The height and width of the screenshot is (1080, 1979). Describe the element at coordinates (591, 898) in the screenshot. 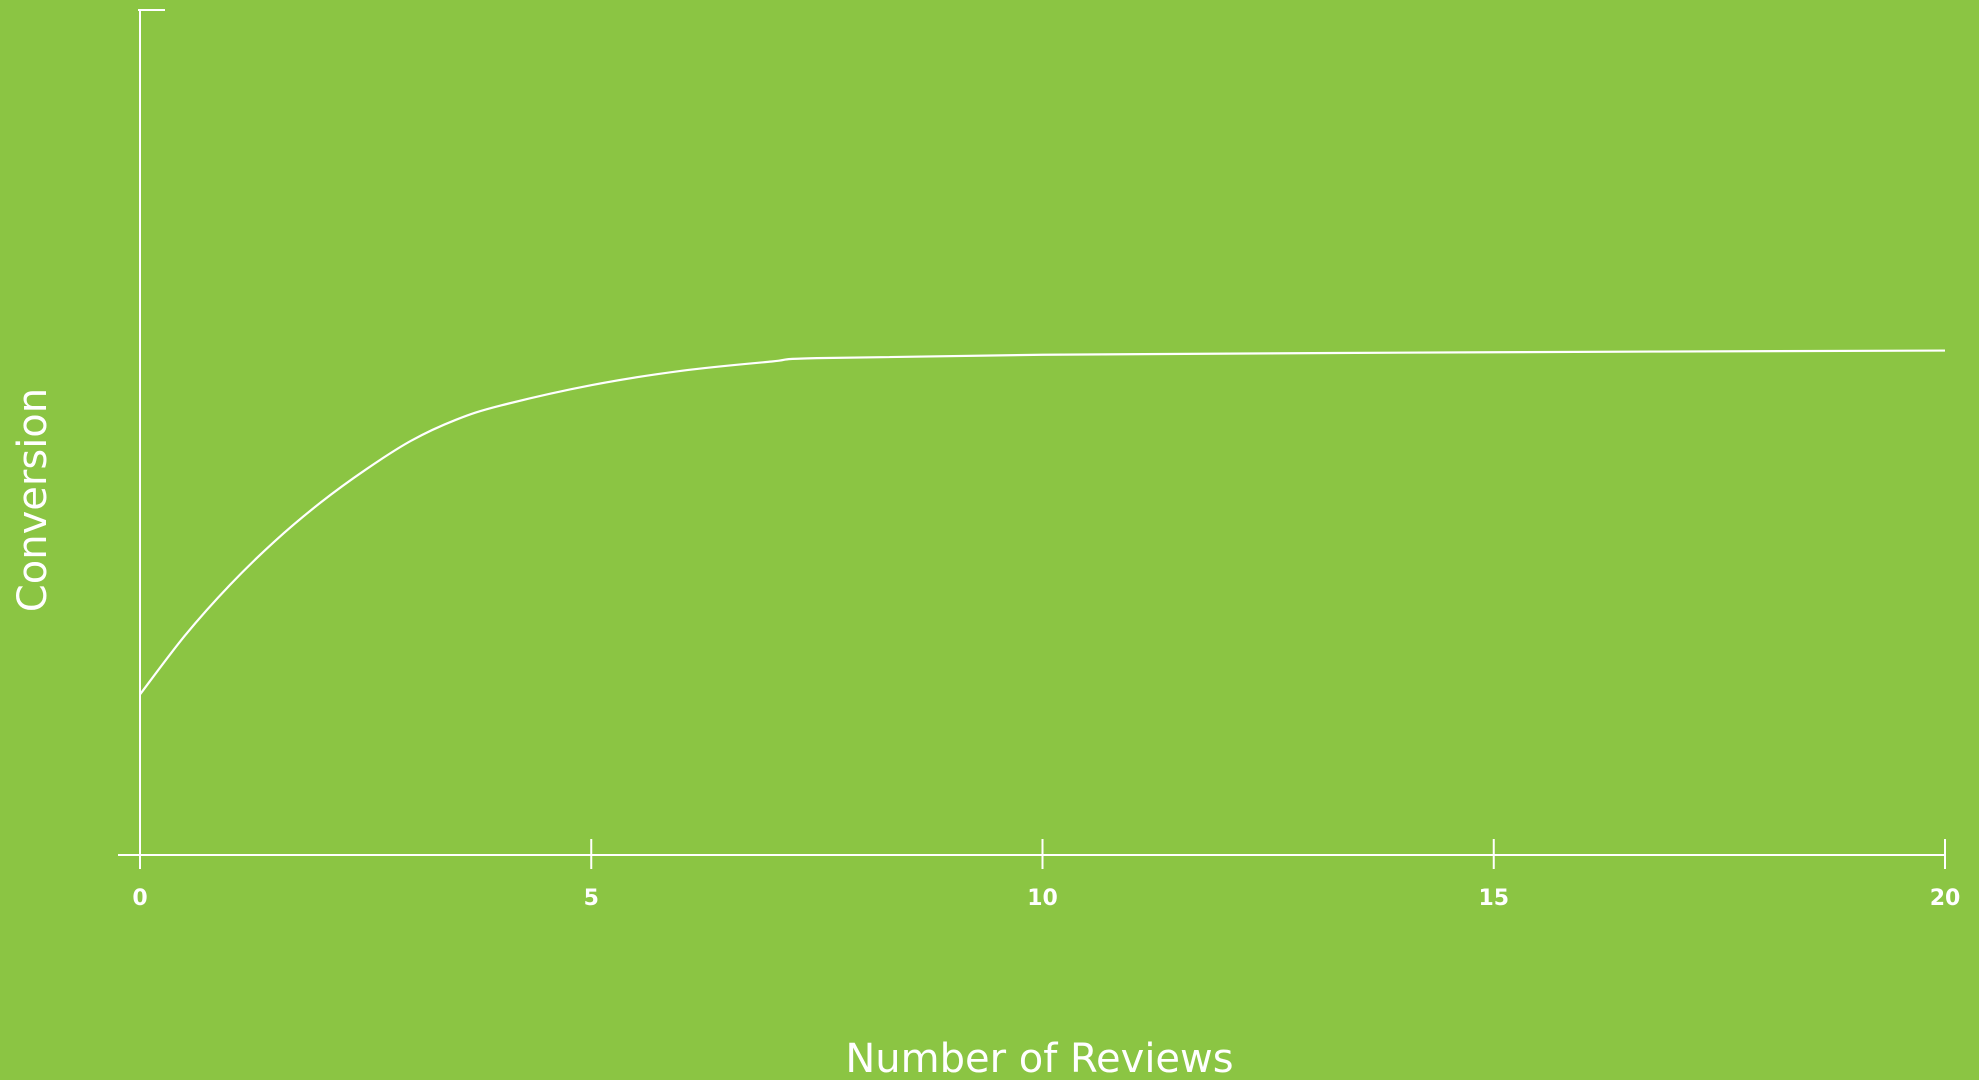

I see `x-tick-label-5: 5` at that location.